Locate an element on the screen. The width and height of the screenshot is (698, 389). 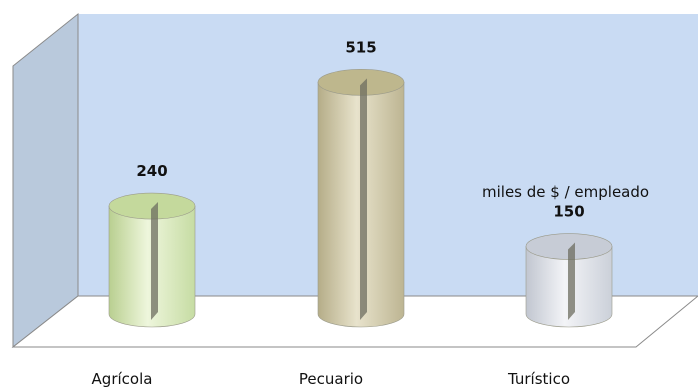
value-label: 515 is located at coordinates (360, 47).